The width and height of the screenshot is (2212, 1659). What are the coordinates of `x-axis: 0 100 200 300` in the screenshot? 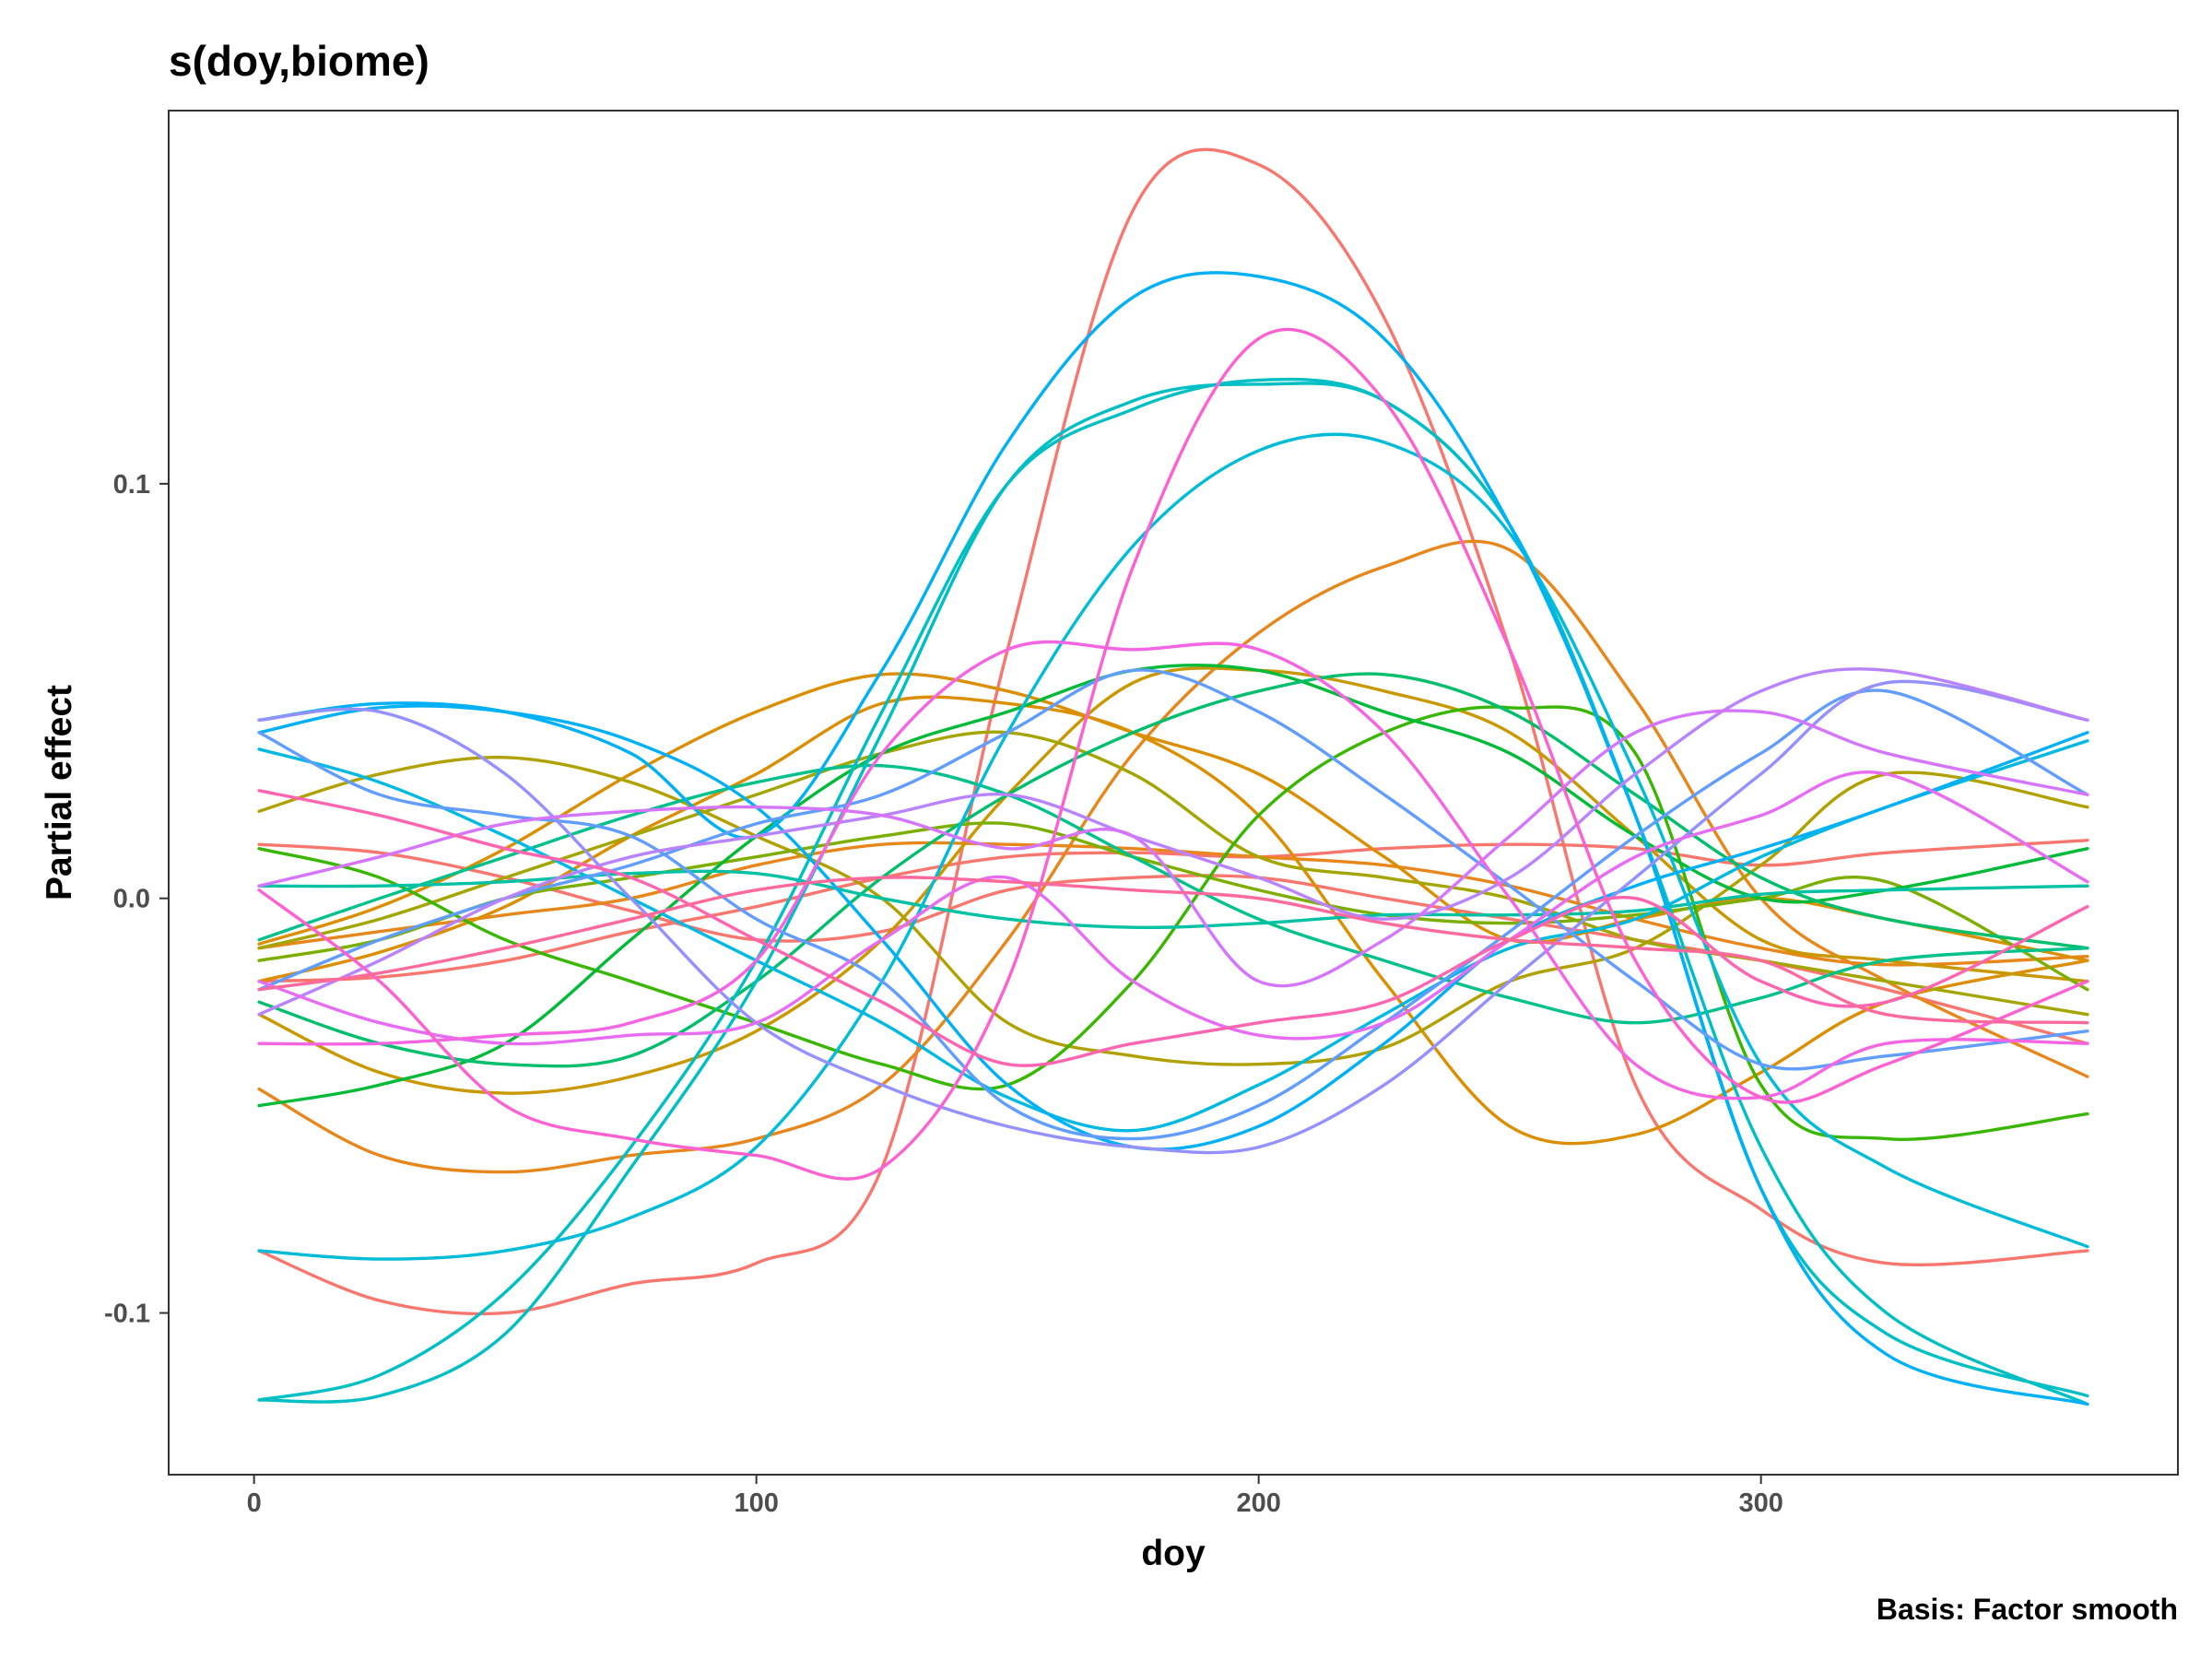 It's located at (1015, 1496).